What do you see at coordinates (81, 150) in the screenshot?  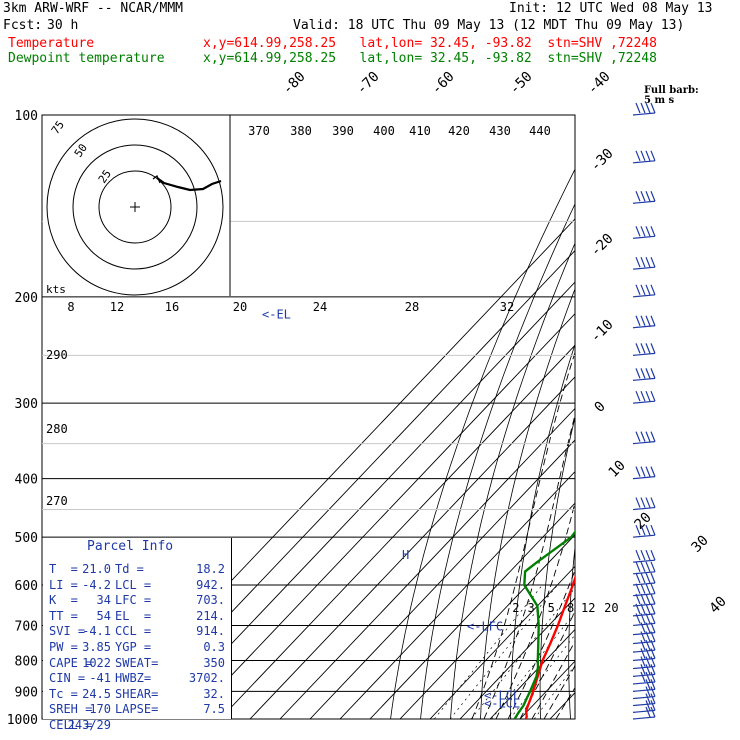 I see `hodograph-ring-label: 50` at bounding box center [81, 150].